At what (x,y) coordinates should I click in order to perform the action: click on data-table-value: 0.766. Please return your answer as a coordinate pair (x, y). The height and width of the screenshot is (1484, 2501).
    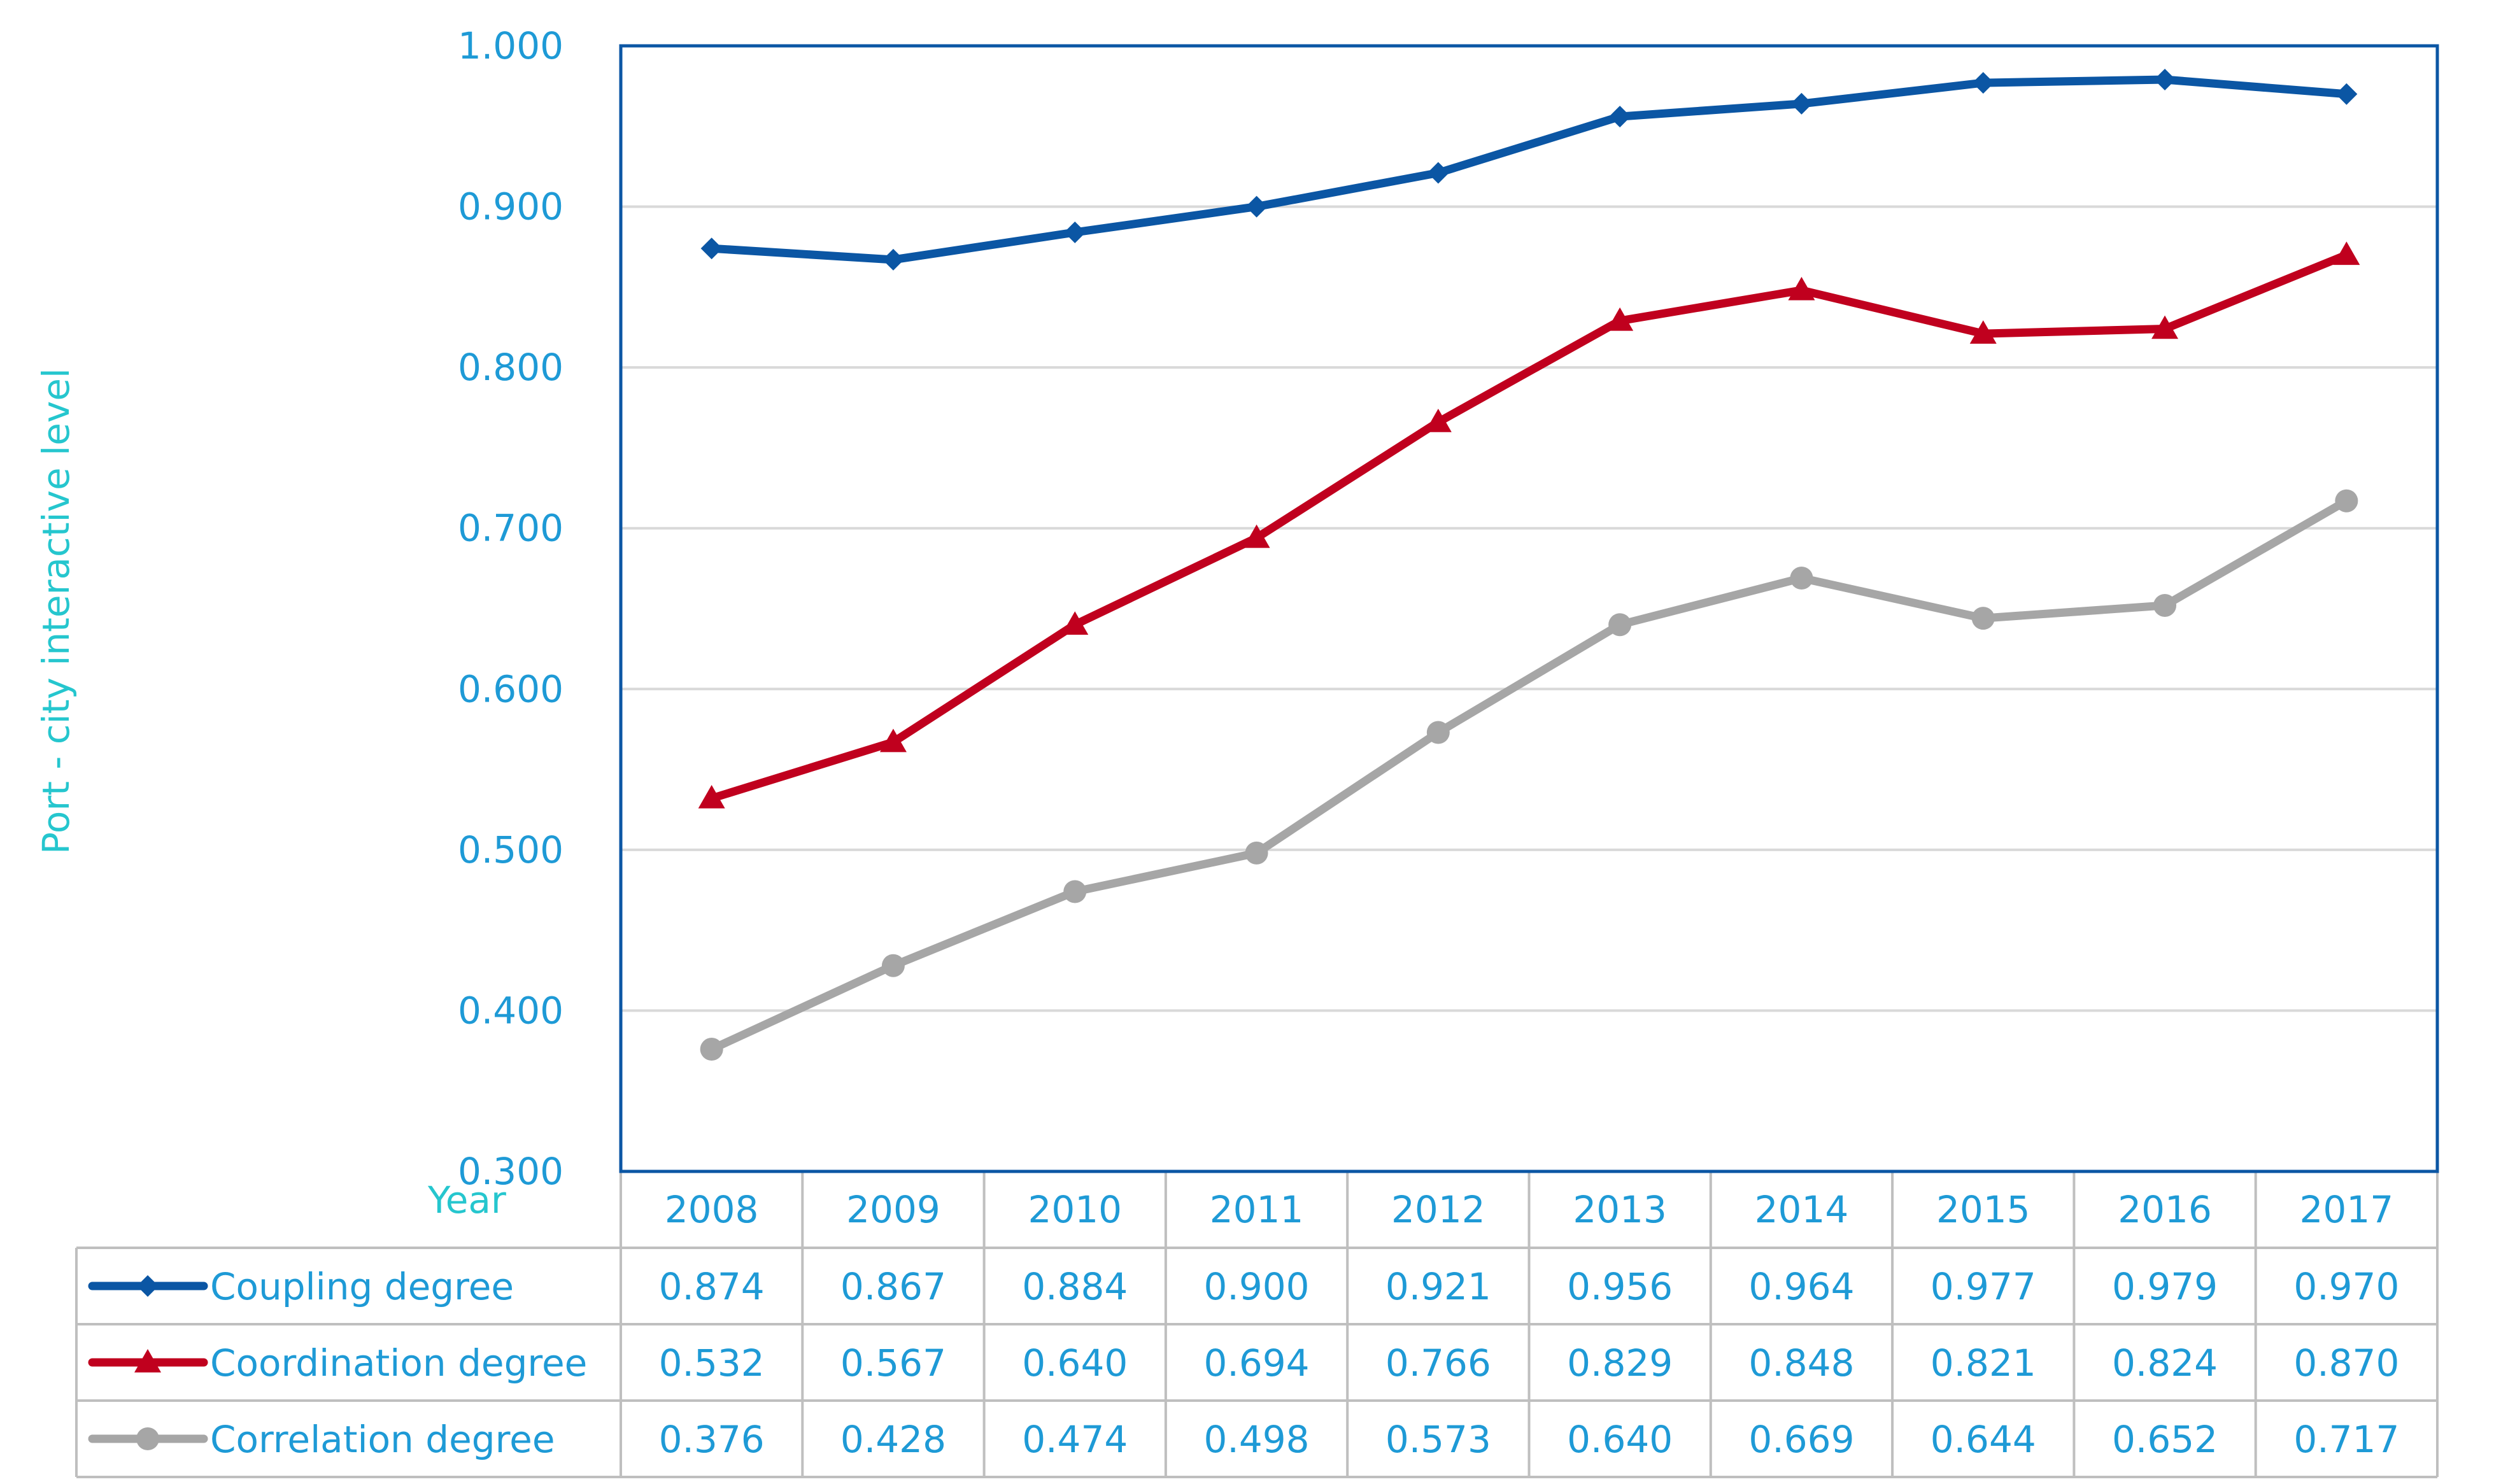
    Looking at the image, I should click on (1438, 1363).